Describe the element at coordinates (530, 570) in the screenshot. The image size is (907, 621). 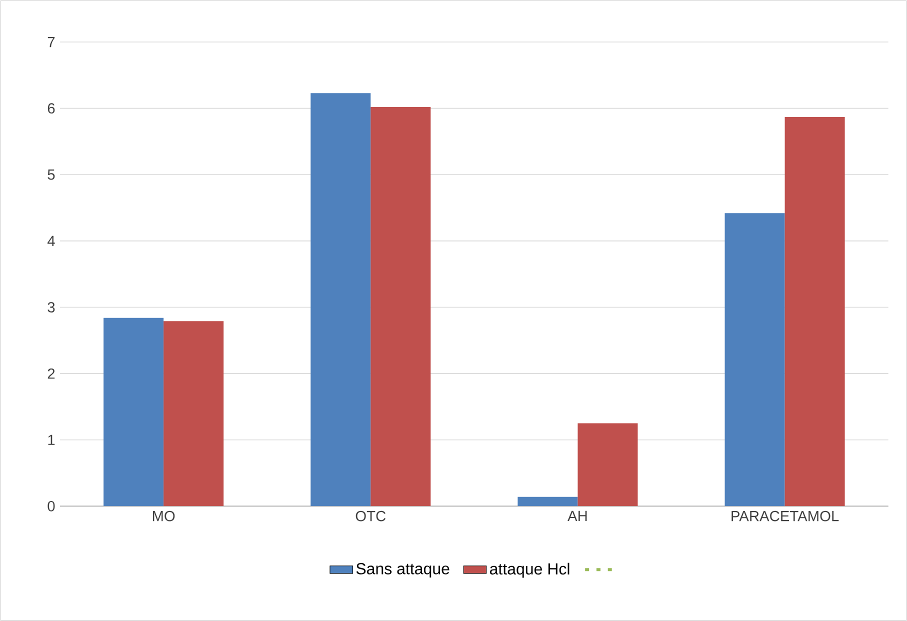
I see `legend-label: attaque Hcl` at that location.